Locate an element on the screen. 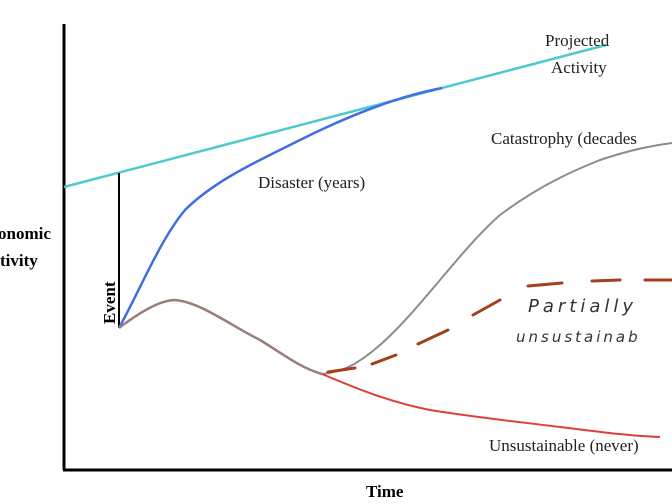 Image resolution: width=672 pixels, height=504 pixels. catastrophy-label: Catastrophy (decades is located at coordinates (564, 138).